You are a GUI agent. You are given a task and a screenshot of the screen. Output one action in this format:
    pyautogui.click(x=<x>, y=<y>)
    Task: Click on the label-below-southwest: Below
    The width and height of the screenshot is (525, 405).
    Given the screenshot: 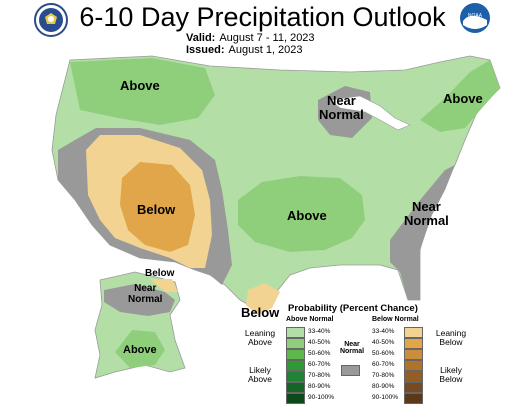 What is the action you would take?
    pyautogui.click(x=156, y=209)
    